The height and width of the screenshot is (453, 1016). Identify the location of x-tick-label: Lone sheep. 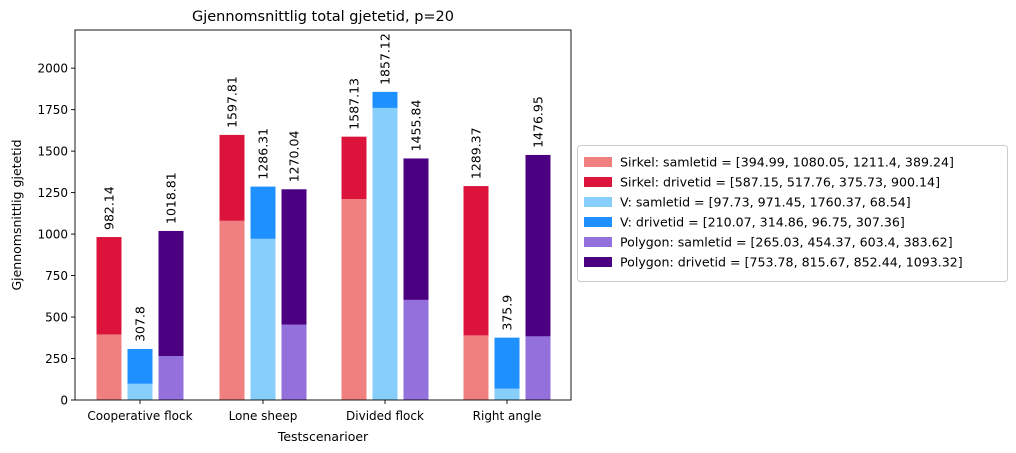
(263, 416).